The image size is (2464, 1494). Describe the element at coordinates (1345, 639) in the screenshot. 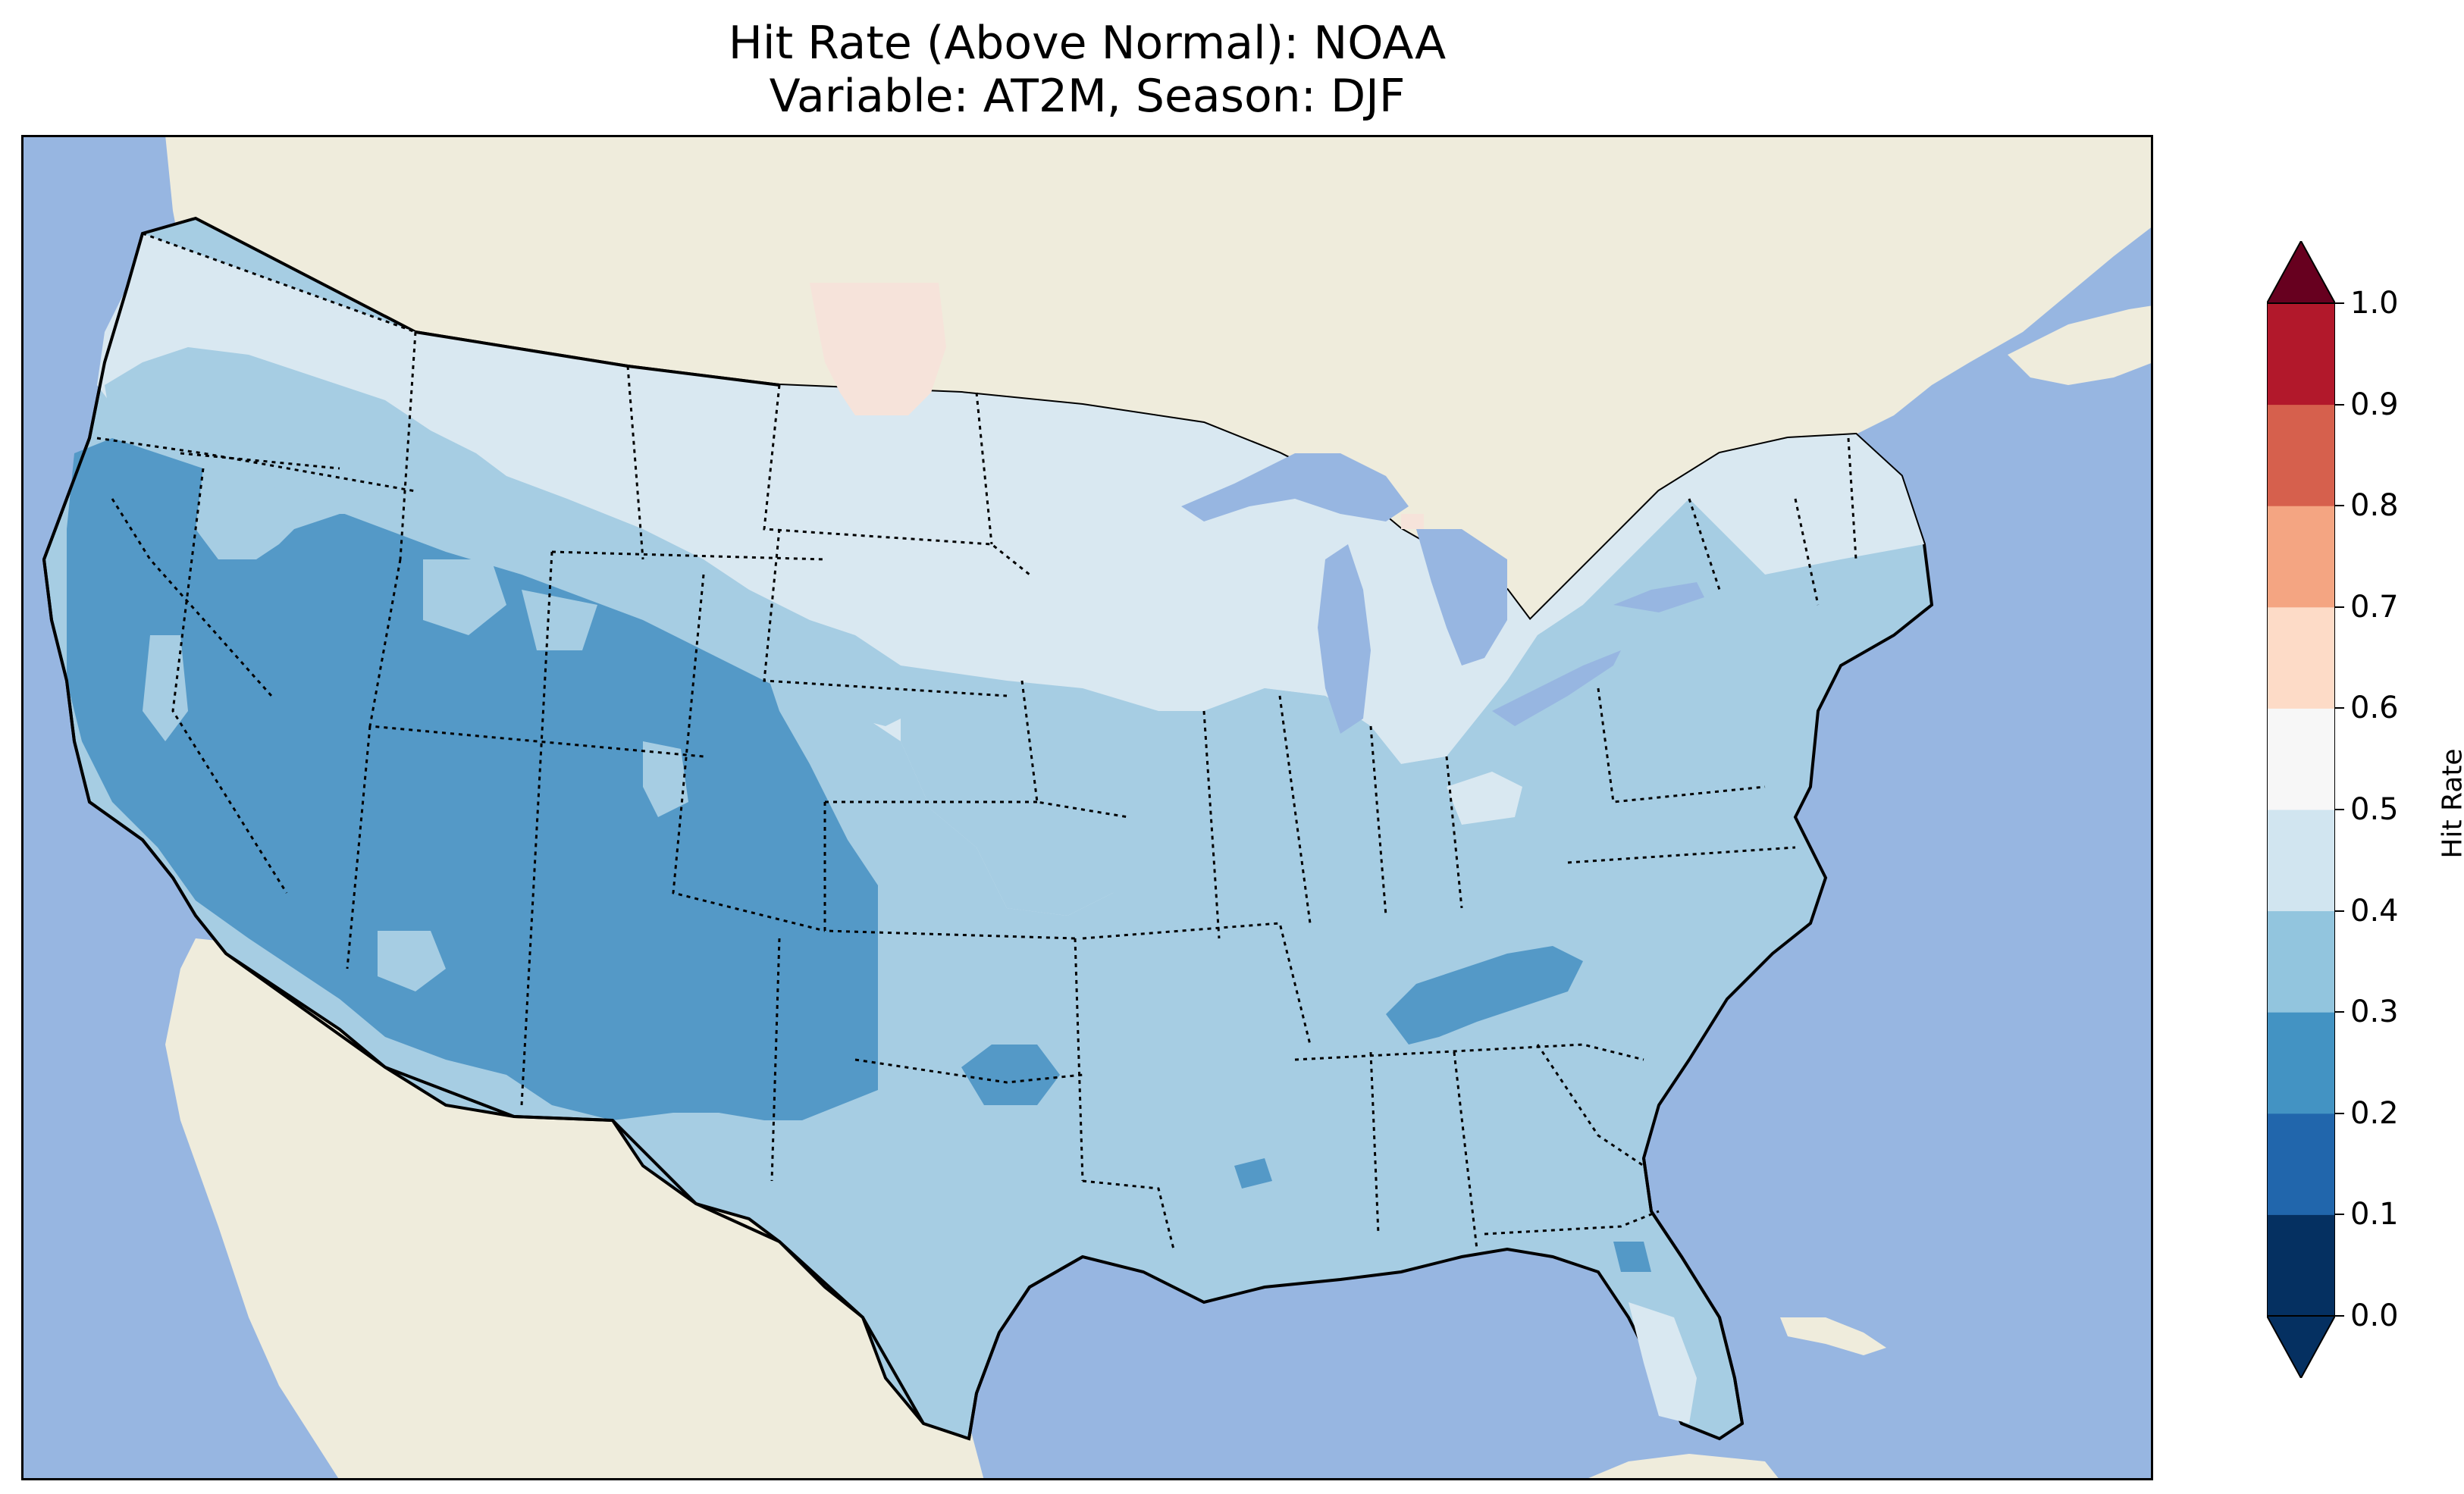

I see `lake-michigan` at that location.